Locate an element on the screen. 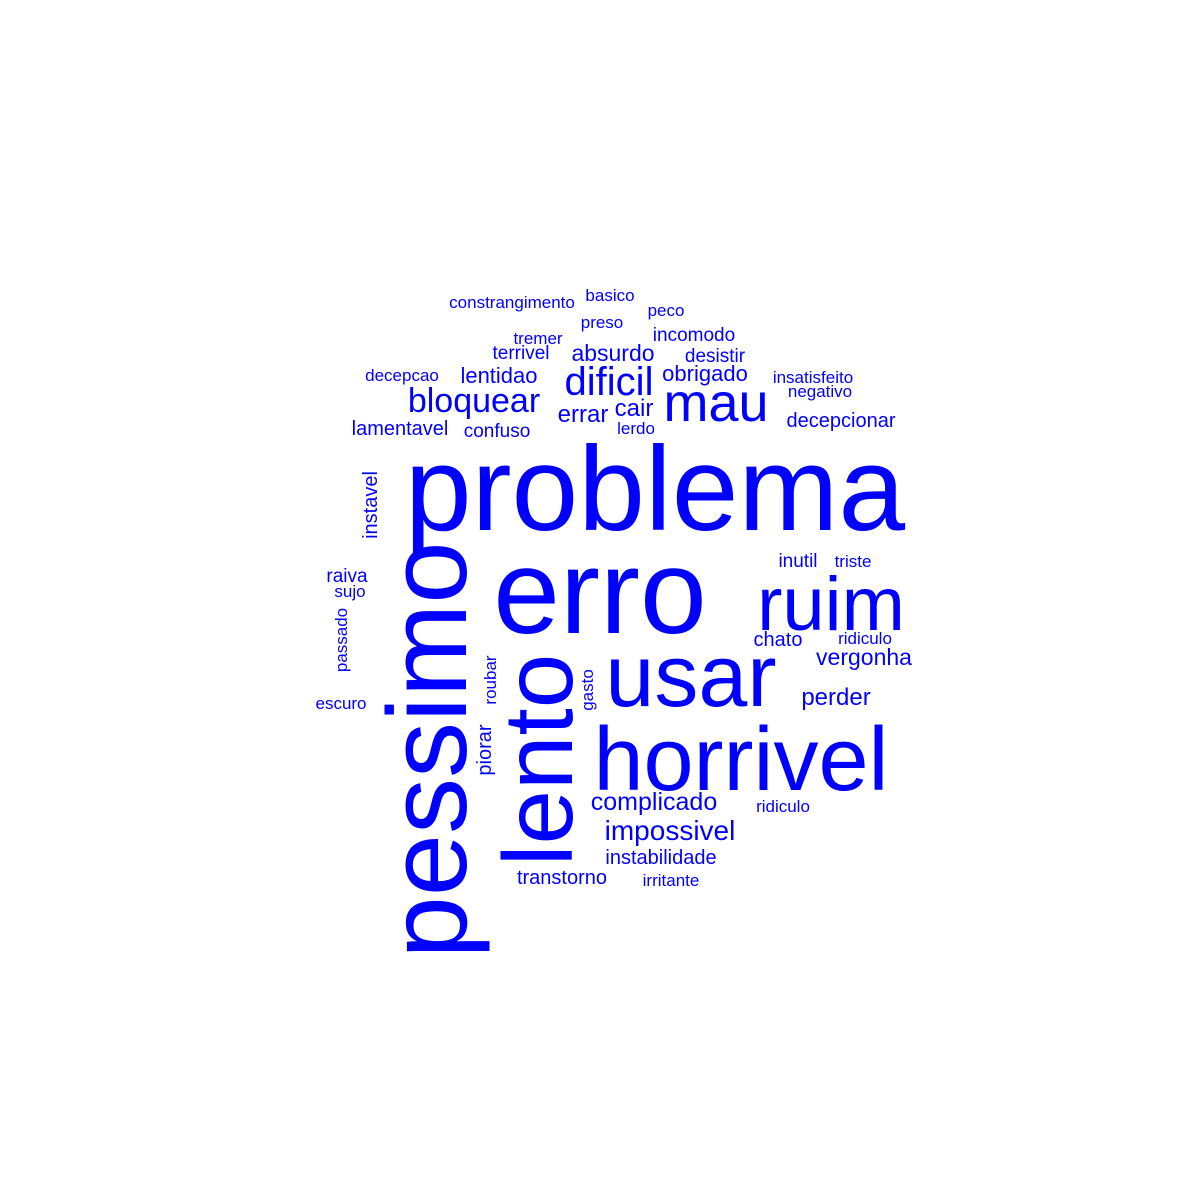 This screenshot has width=1200, height=1200. word: insatisfeito is located at coordinates (813, 377).